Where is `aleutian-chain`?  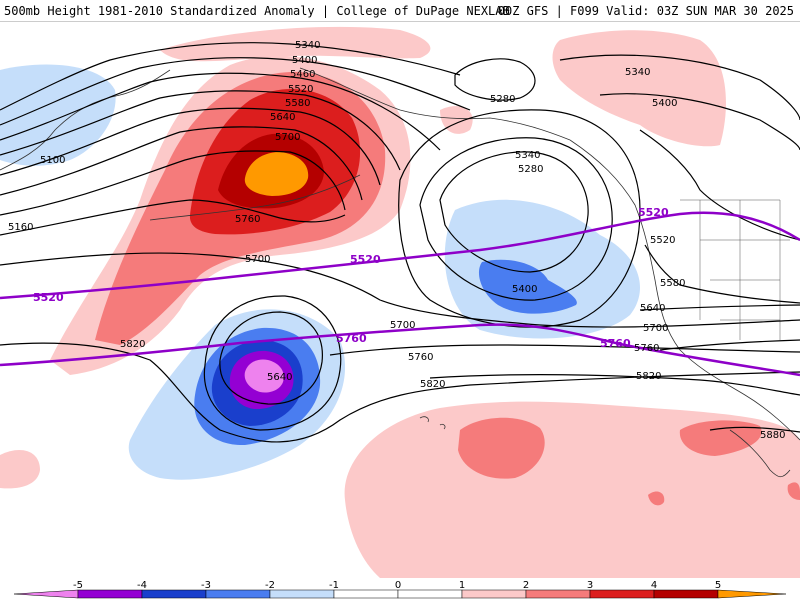
aleutian-chain is located at coordinates (255, 197).